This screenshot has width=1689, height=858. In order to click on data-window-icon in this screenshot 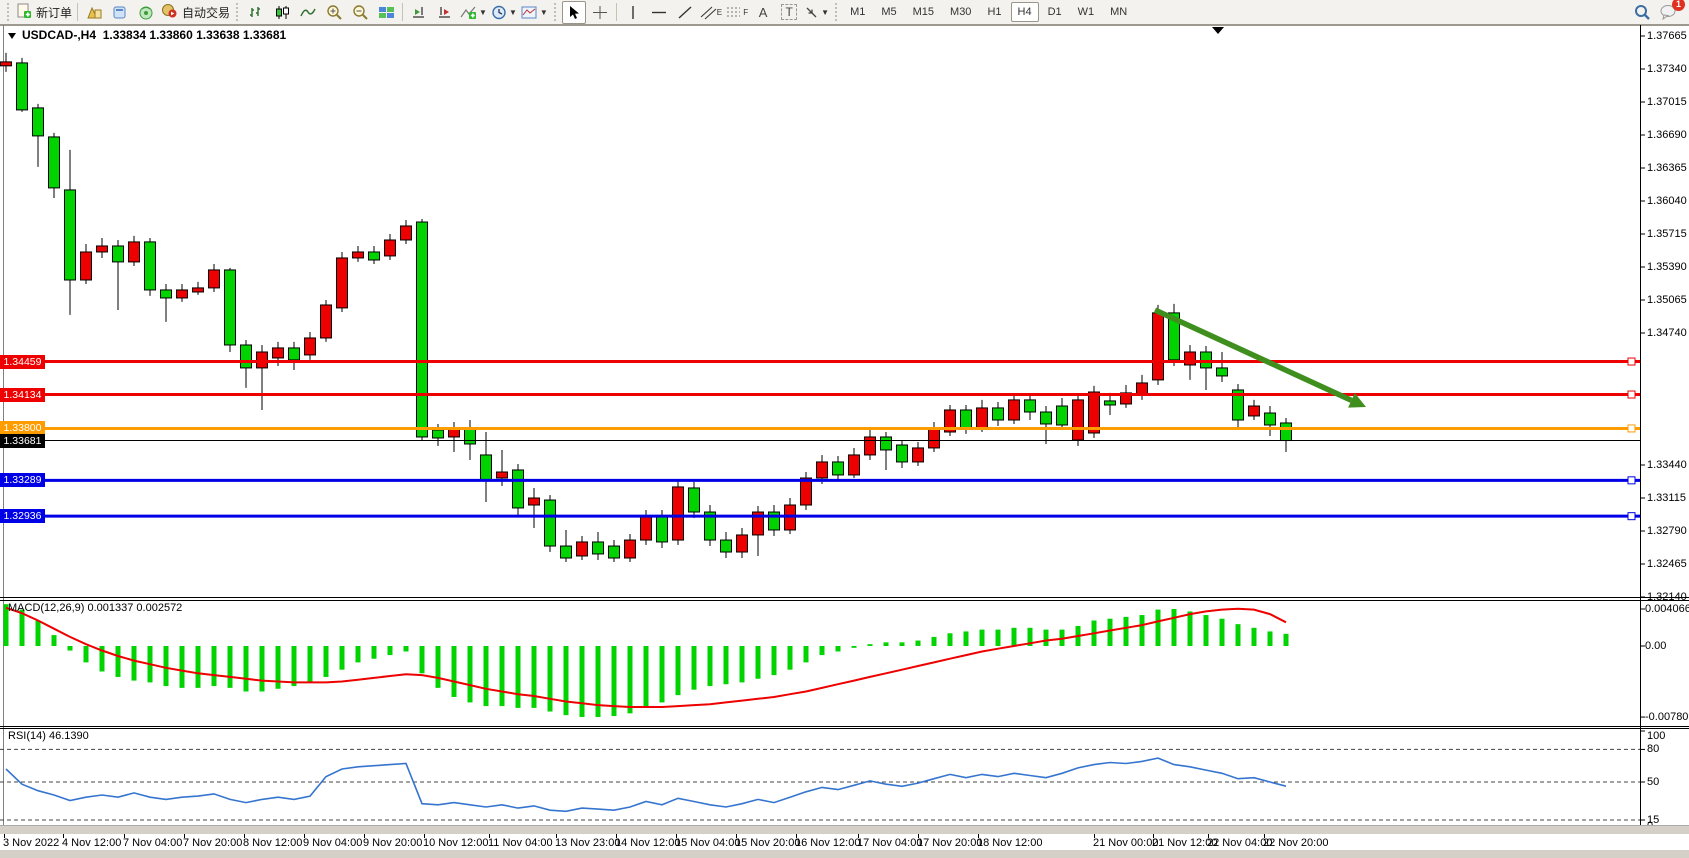, I will do `click(120, 12)`.